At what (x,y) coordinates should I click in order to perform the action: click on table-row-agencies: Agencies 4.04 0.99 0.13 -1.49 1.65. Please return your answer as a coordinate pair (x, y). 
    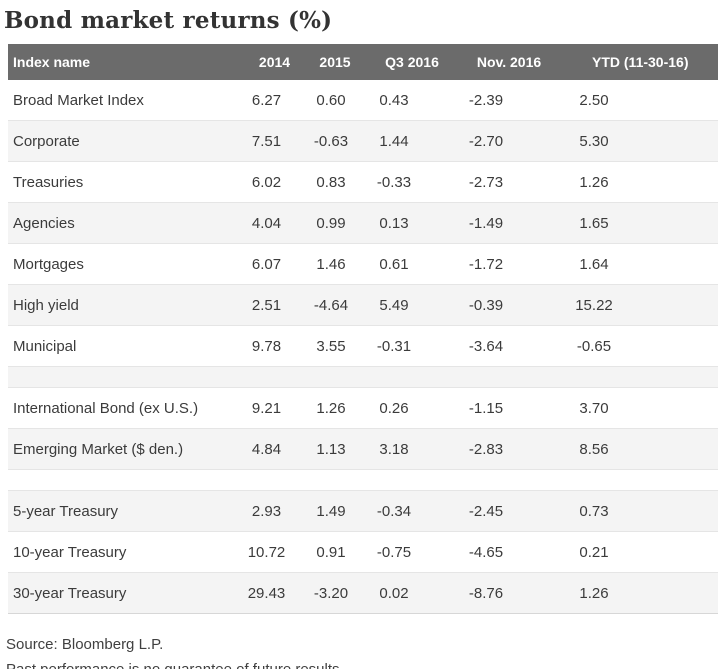
    Looking at the image, I should click on (363, 223).